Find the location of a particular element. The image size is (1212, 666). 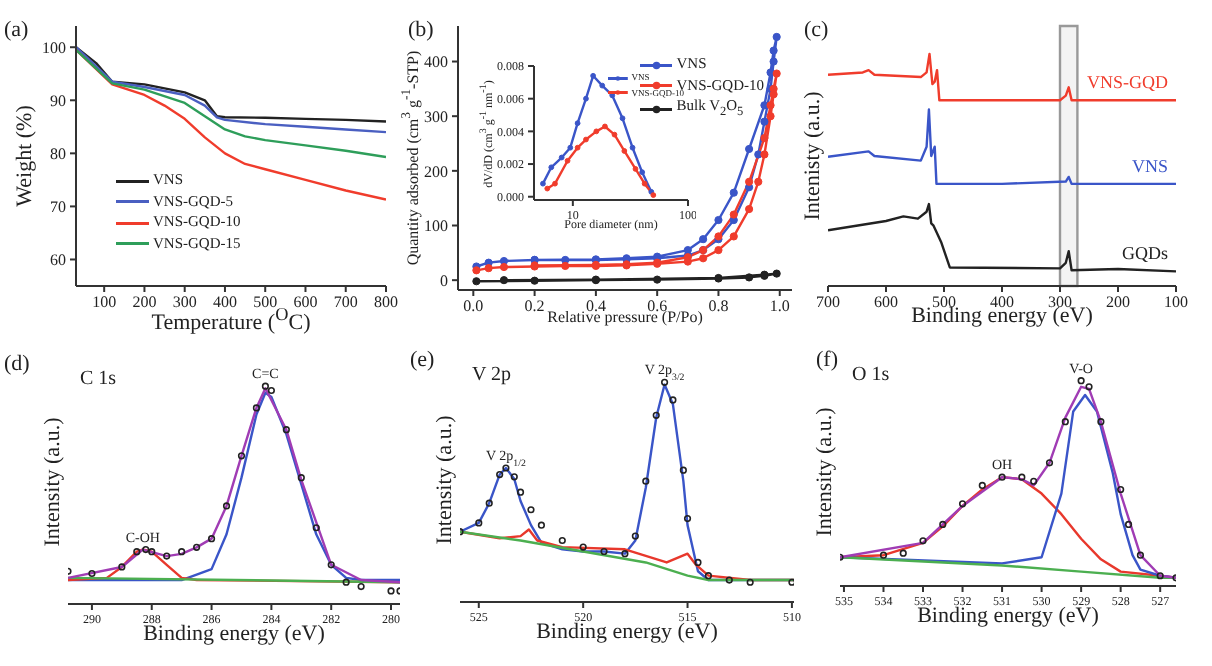

y-tick-label: 100 is located at coordinates (54, 47).